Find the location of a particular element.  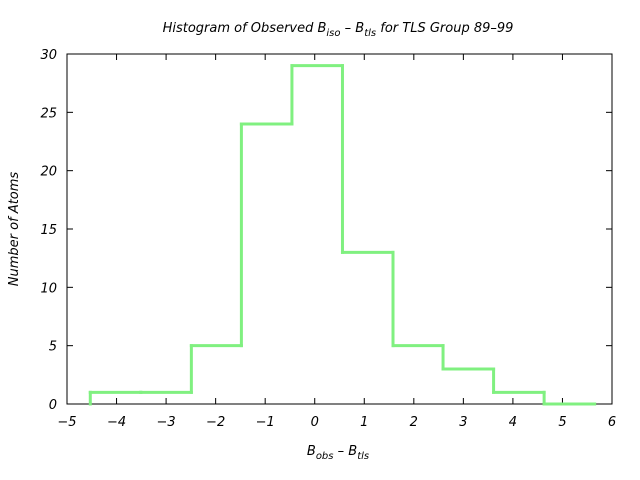

x-tick-label: 0 is located at coordinates (315, 422).